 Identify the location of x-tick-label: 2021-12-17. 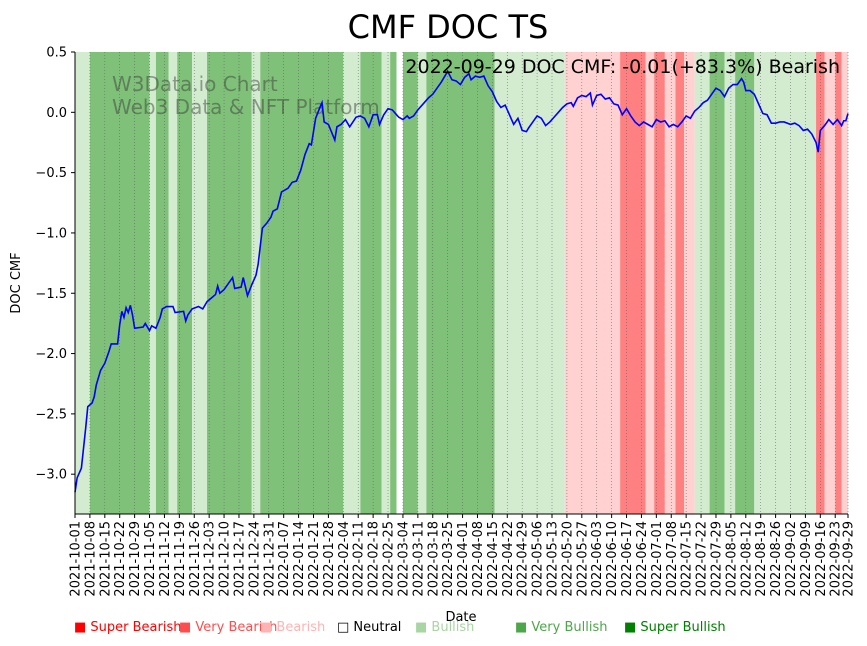
(239, 559).